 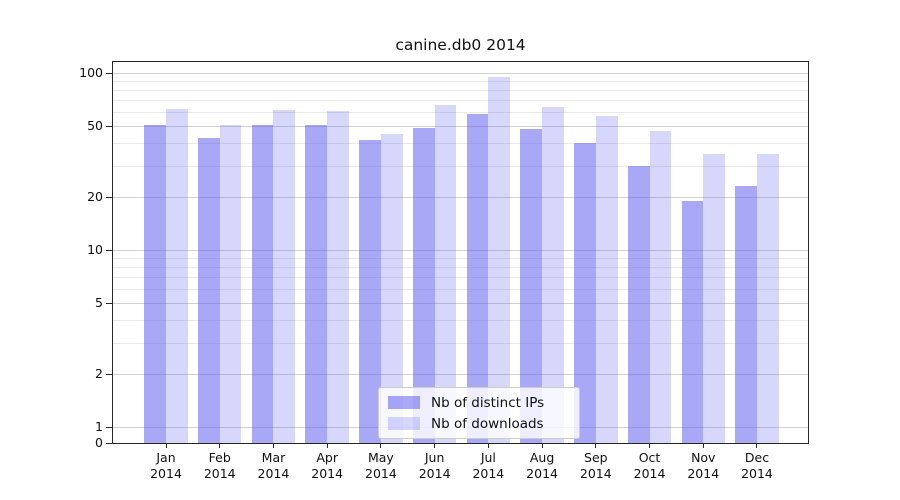 I want to click on y-axis-tick-label: 1, so click(x=99, y=426).